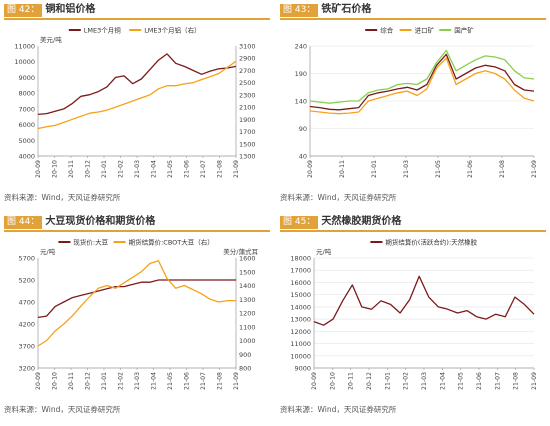  What do you see at coordinates (247, 71) in the screenshot?
I see `y2-tick-label: 2700` at bounding box center [247, 71].